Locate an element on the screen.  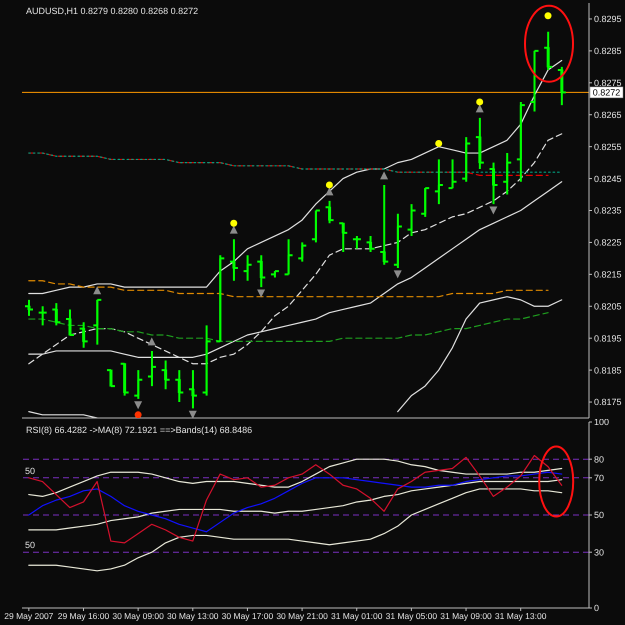
x-tick-label: 30 May 21:00 is located at coordinates (302, 616).